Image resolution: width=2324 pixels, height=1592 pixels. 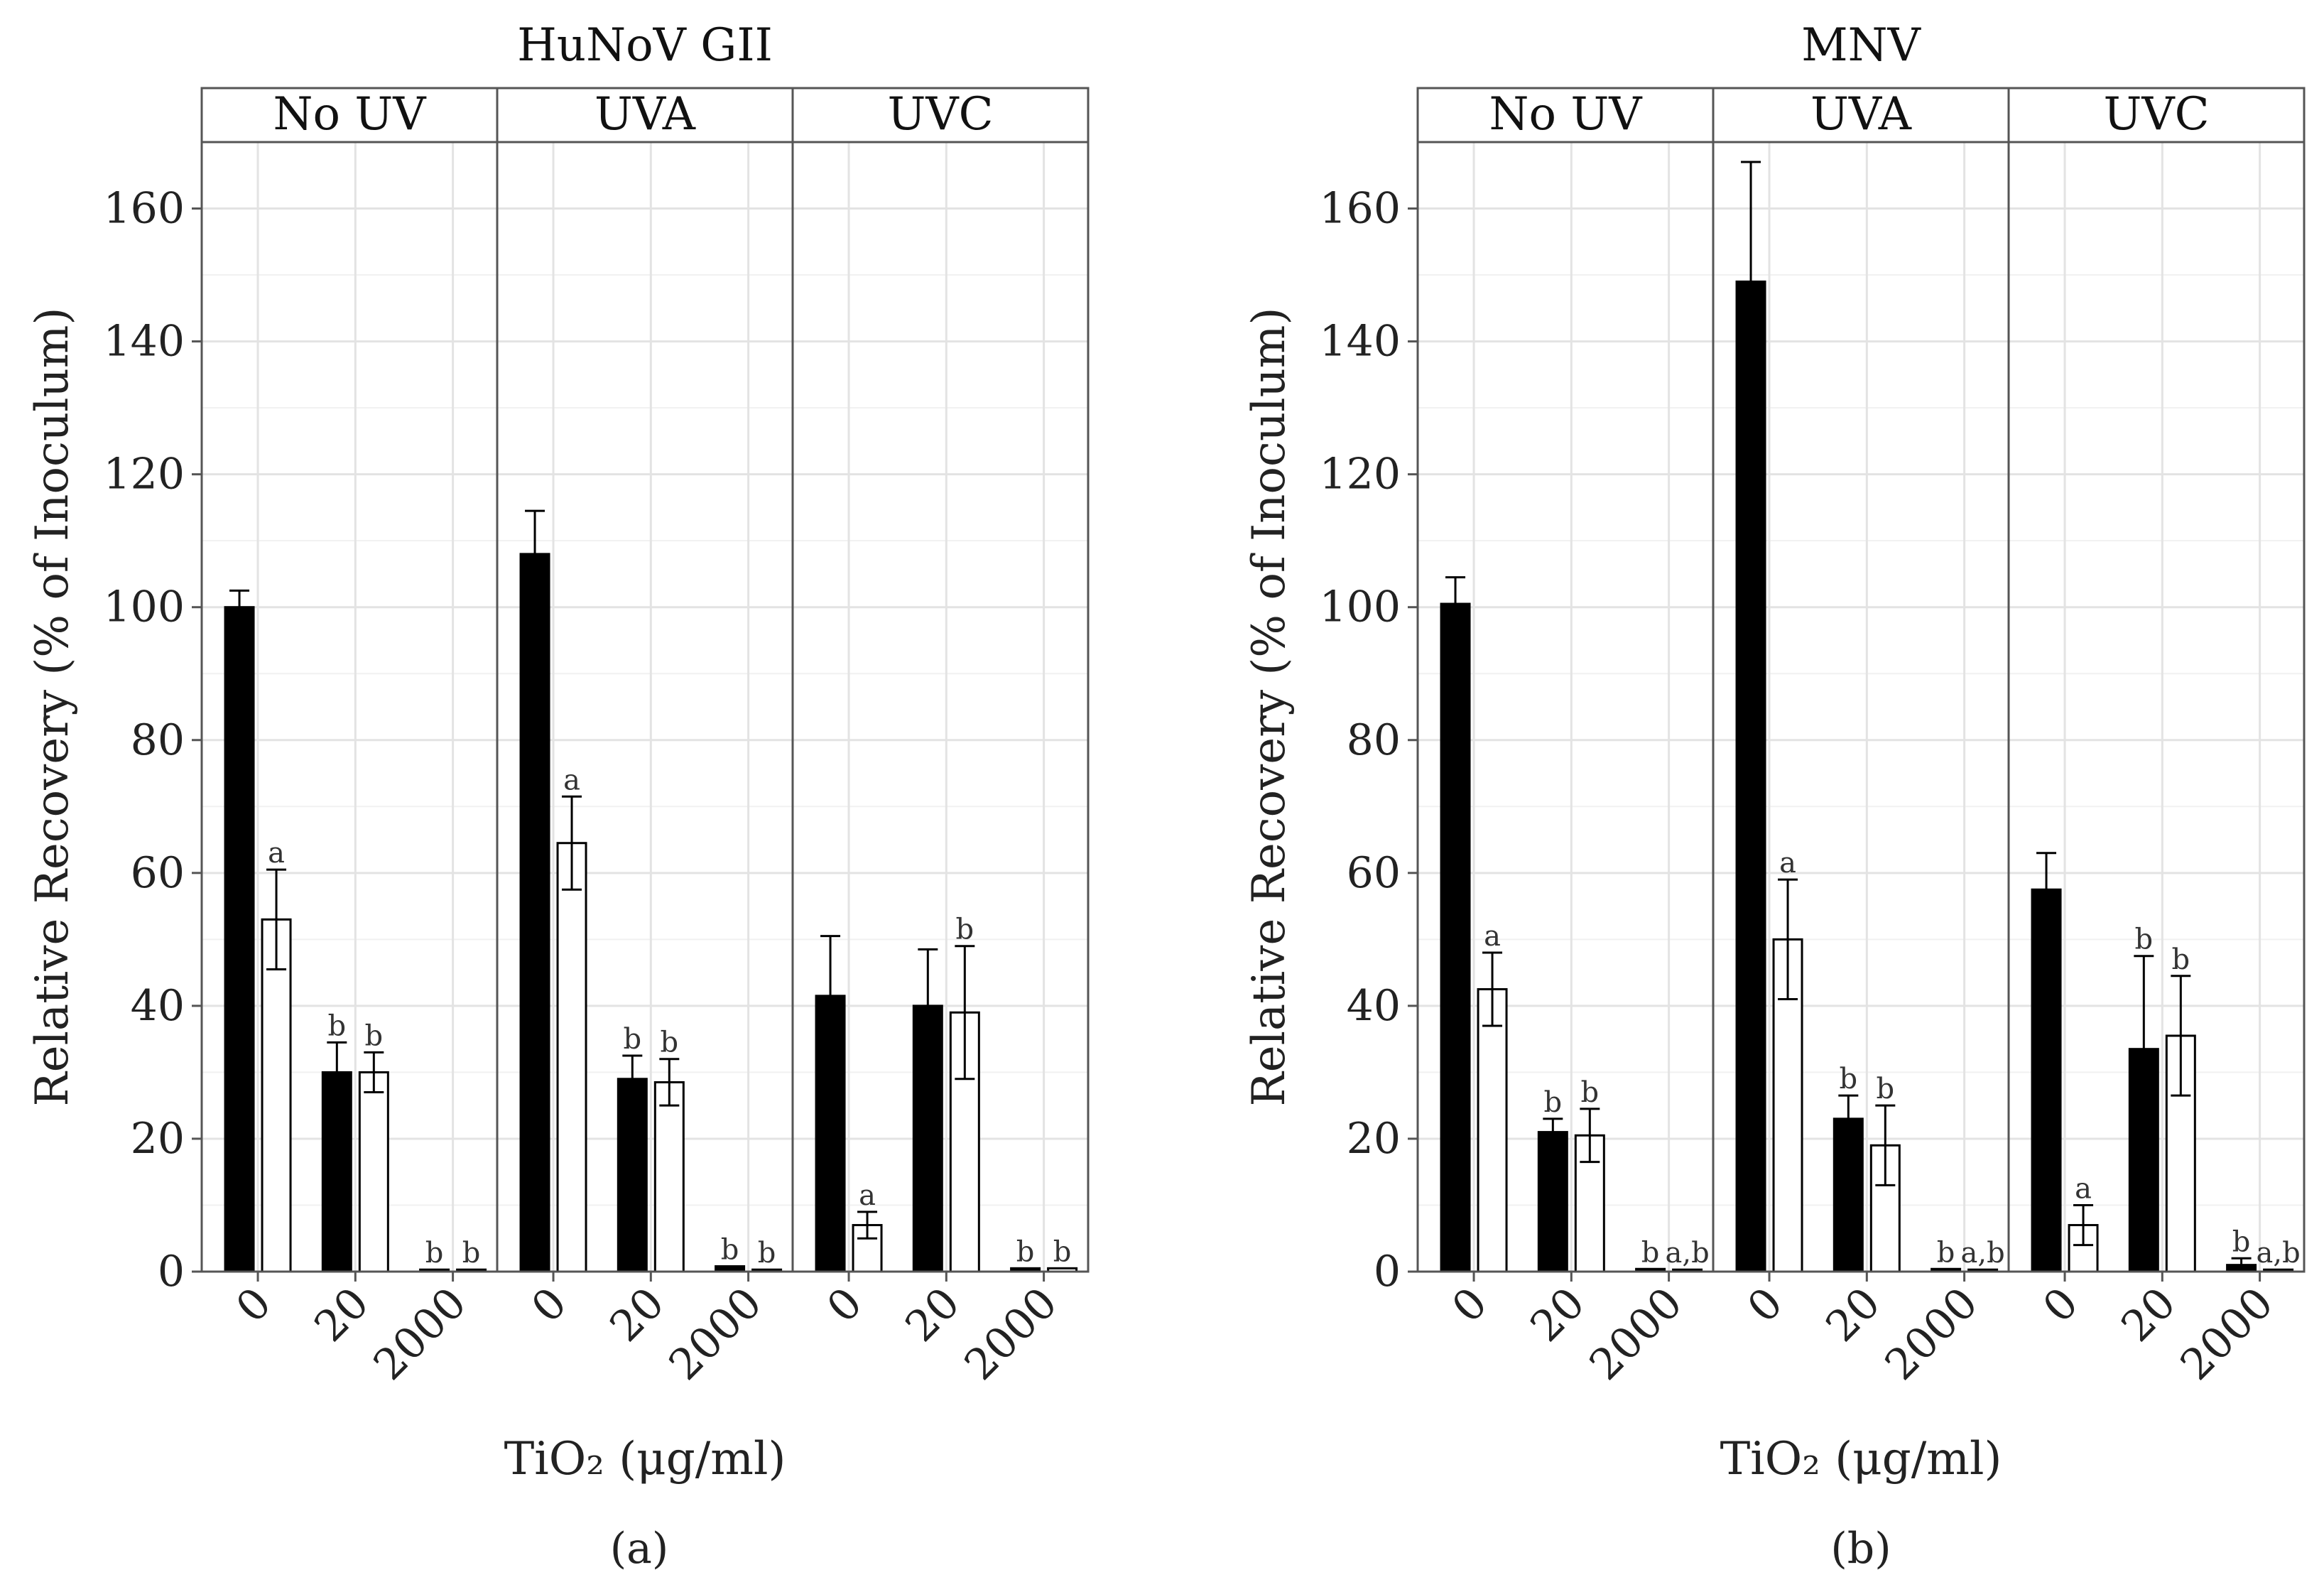 I want to click on y-tick-label: 60, so click(x=1374, y=873).